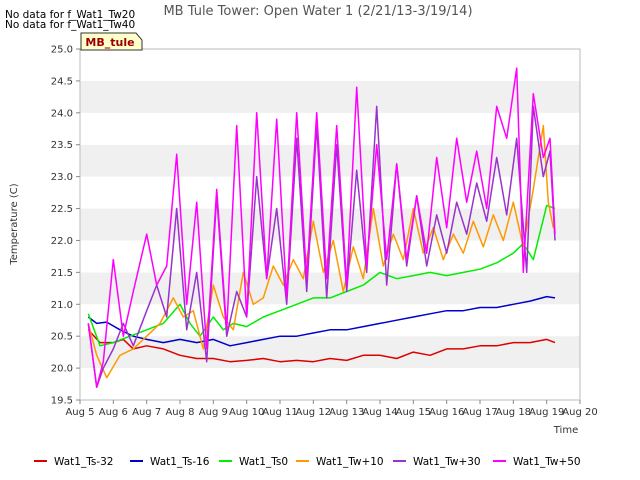  What do you see at coordinates (350, 462) in the screenshot?
I see `legend-label: Wat1_Tw+10` at bounding box center [350, 462].